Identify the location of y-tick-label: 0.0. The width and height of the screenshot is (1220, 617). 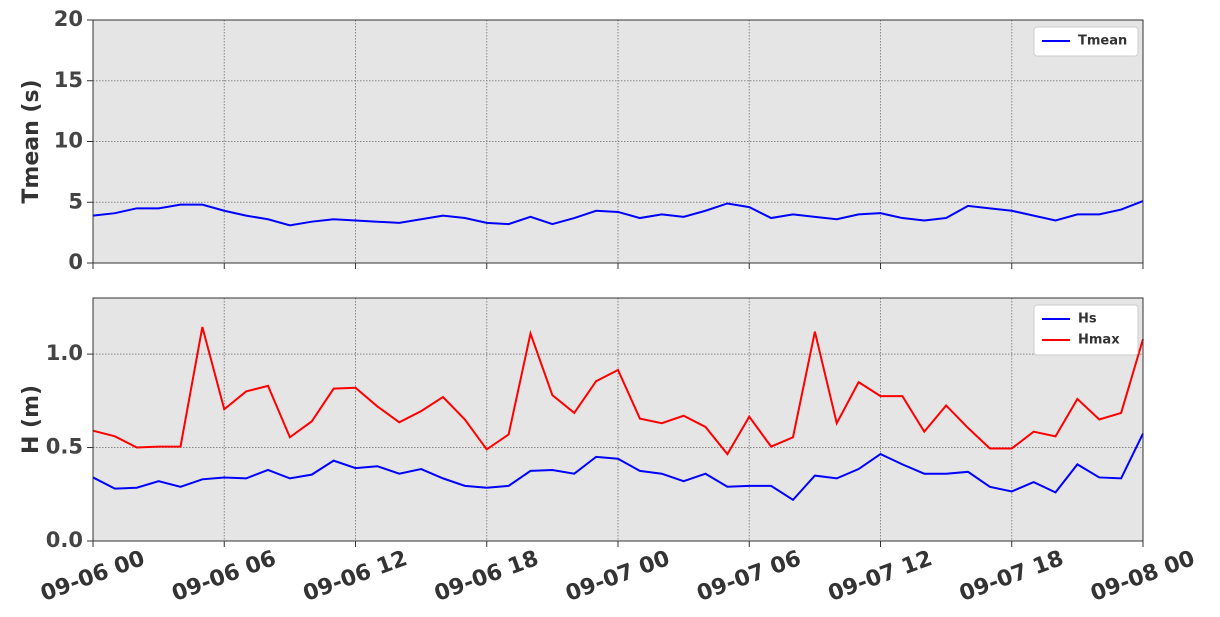
(64, 540).